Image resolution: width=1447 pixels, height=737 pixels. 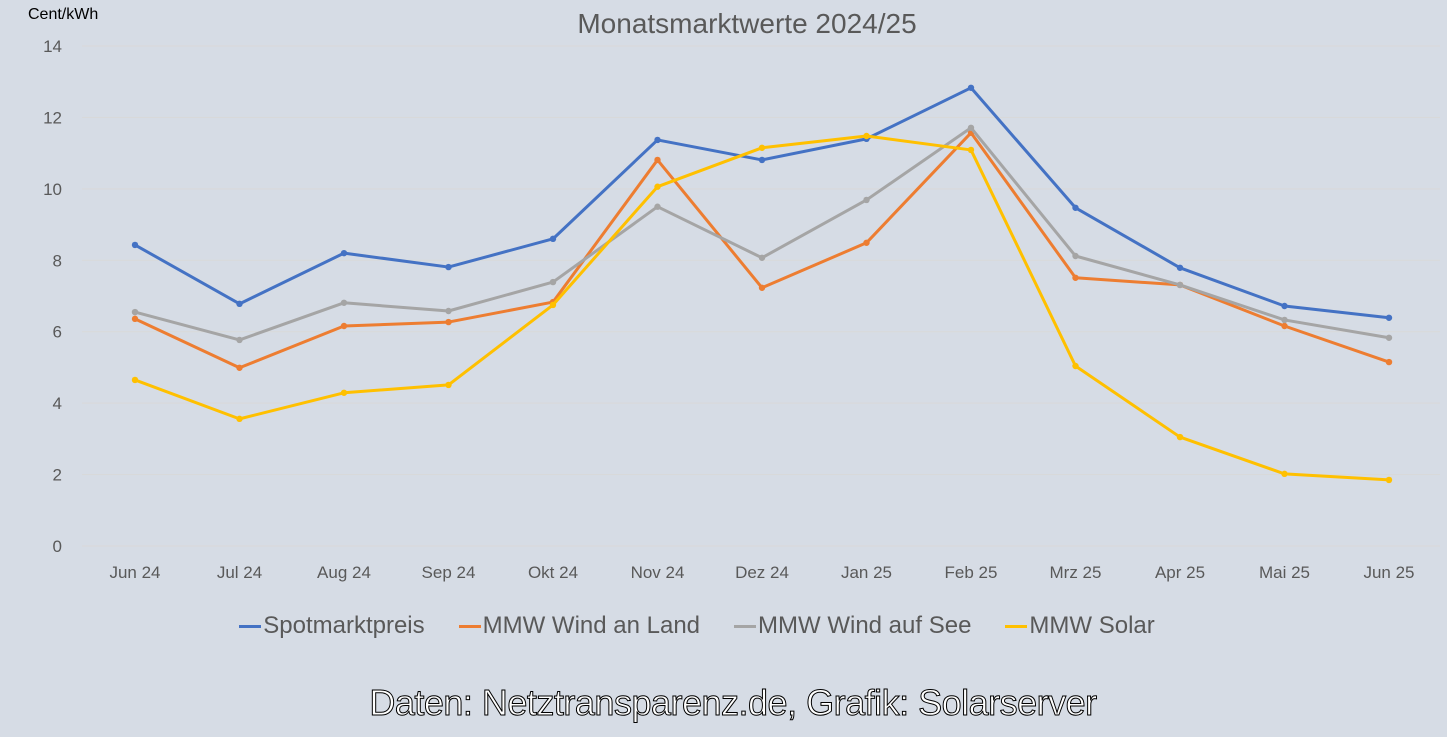 I want to click on y-tick-label: 8, so click(x=57, y=260).